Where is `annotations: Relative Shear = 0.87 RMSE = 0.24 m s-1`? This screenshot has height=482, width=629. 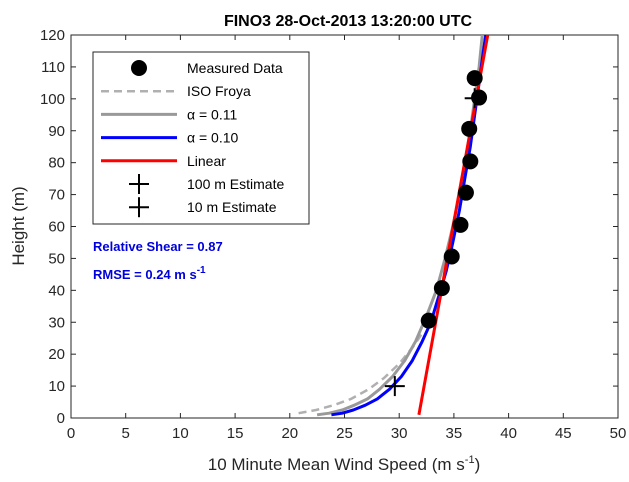
annotations: Relative Shear = 0.87 RMSE = 0.24 m s-1 is located at coordinates (158, 260).